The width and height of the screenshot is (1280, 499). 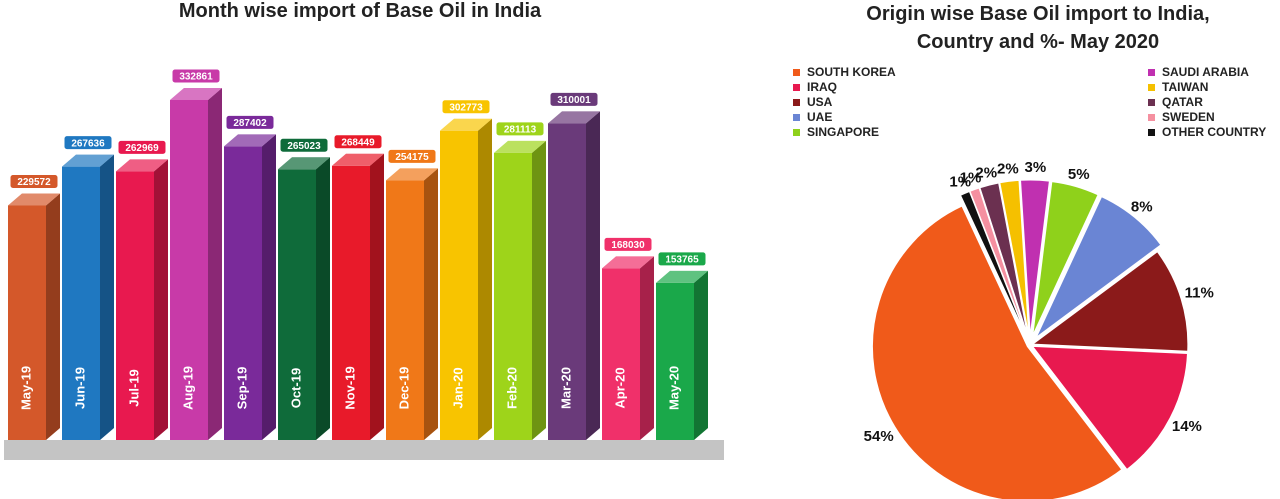 What do you see at coordinates (628, 245) in the screenshot?
I see `value-label: 168030` at bounding box center [628, 245].